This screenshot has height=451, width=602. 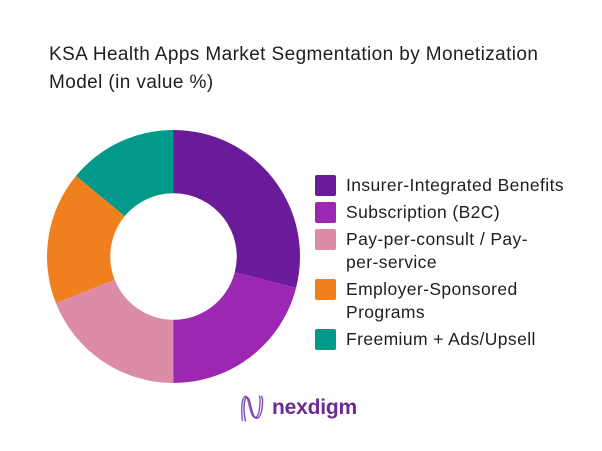 I want to click on nexdigm-logo-icon, so click(x=251, y=408).